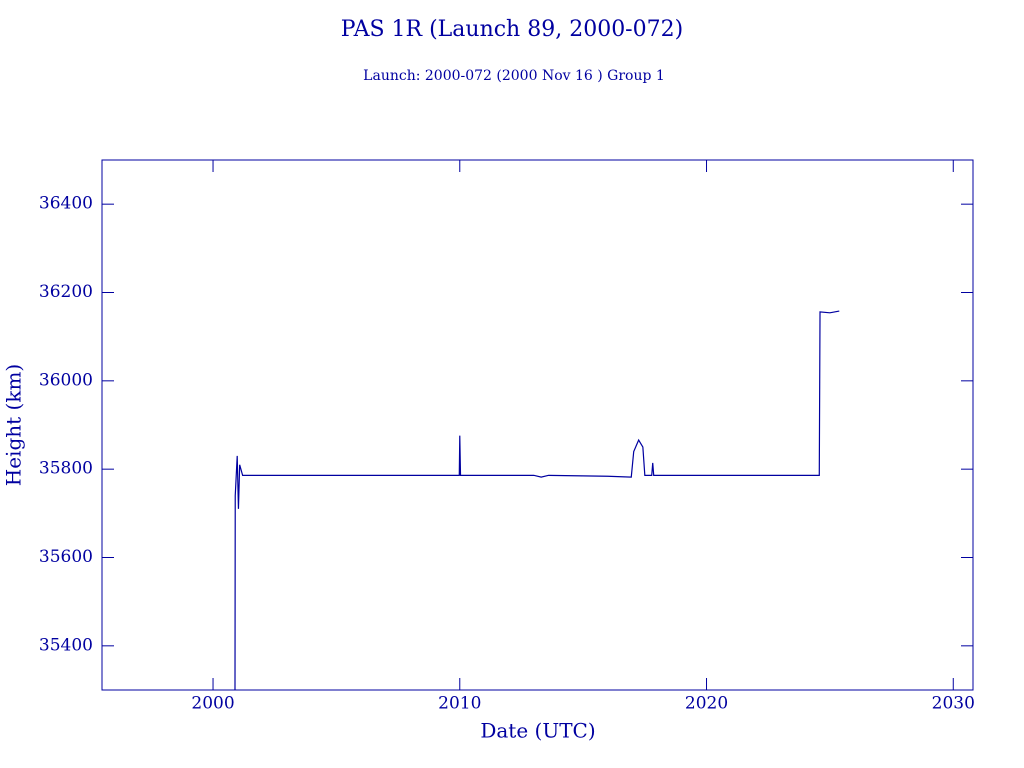 Image resolution: width=1024 pixels, height=768 pixels. I want to click on x-tick-label: 2020, so click(706, 704).